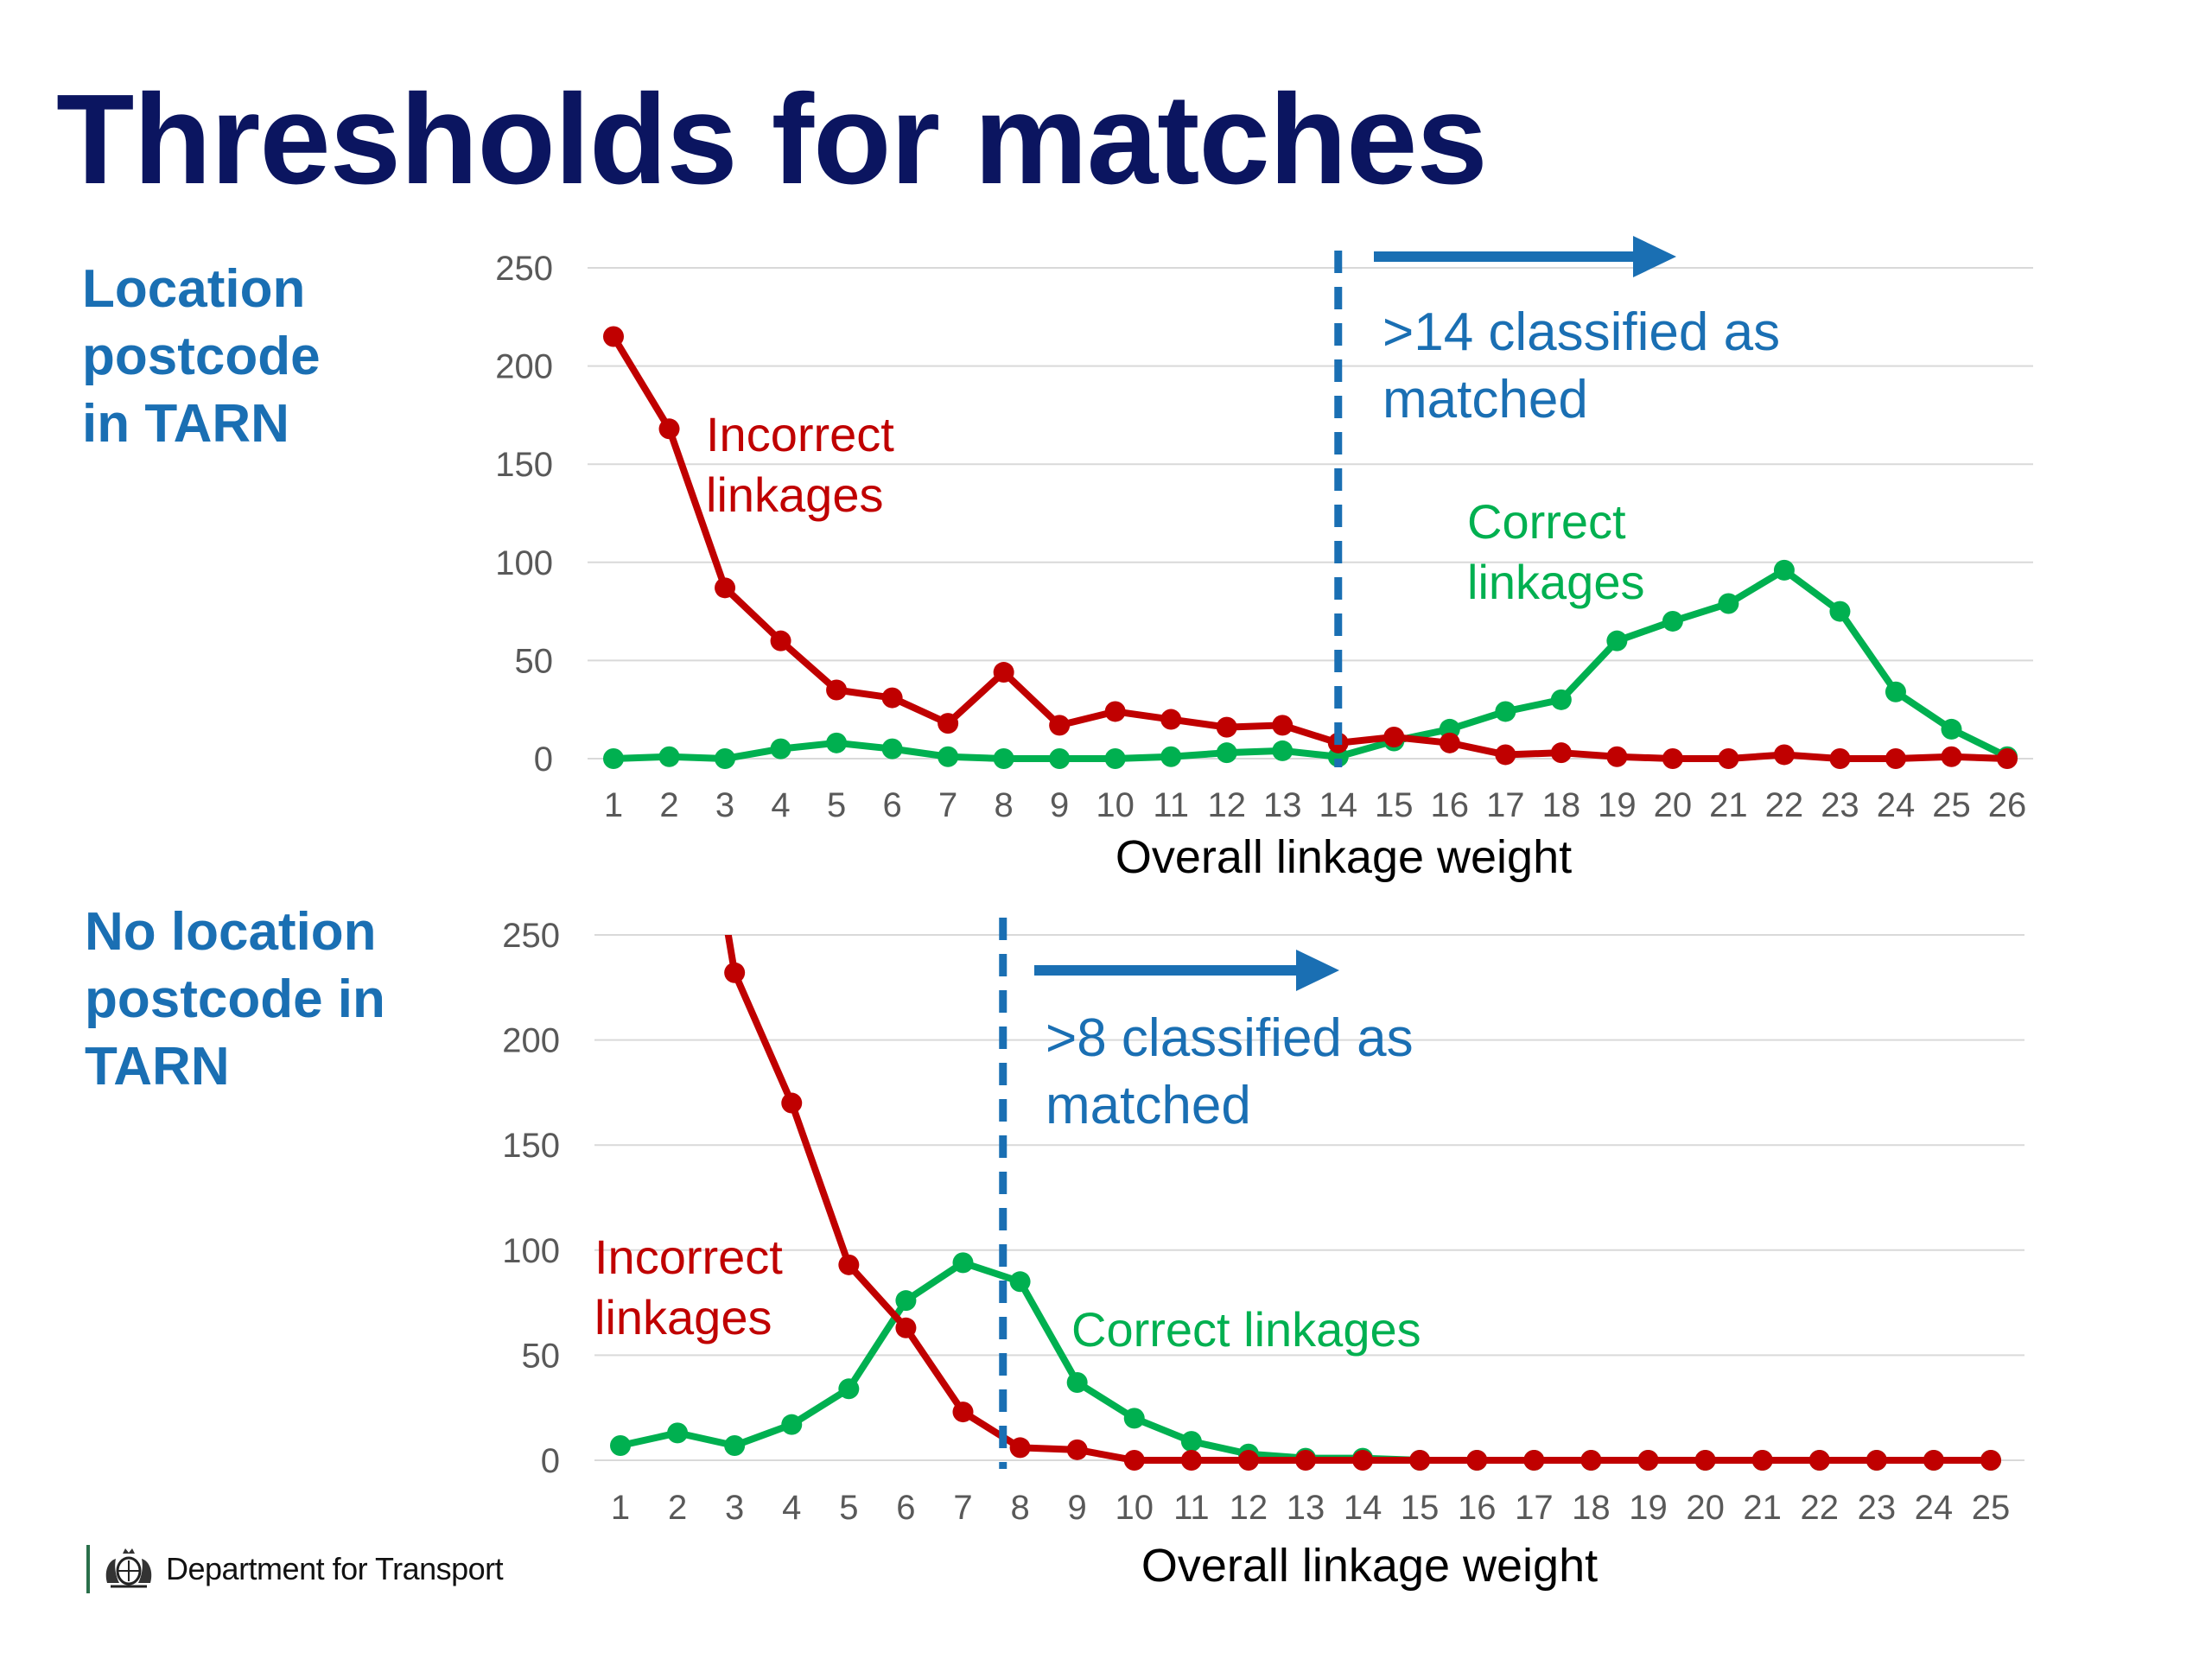 This screenshot has height=1659, width=2212. What do you see at coordinates (1581, 332) in the screenshot?
I see `threshold-annotation: >14 classified as` at bounding box center [1581, 332].